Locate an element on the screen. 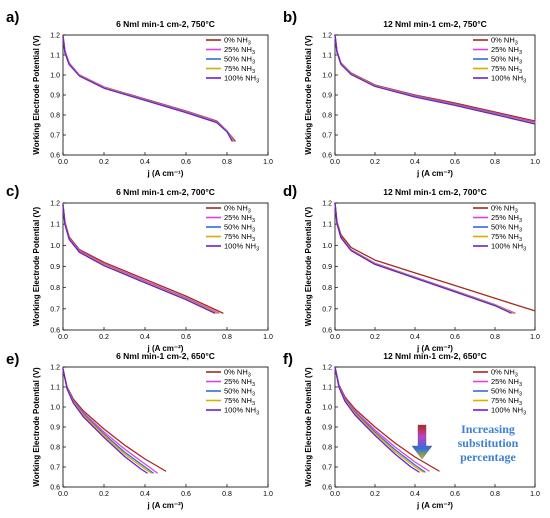 The image size is (550, 518). panel-letter: c) is located at coordinates (12, 191).